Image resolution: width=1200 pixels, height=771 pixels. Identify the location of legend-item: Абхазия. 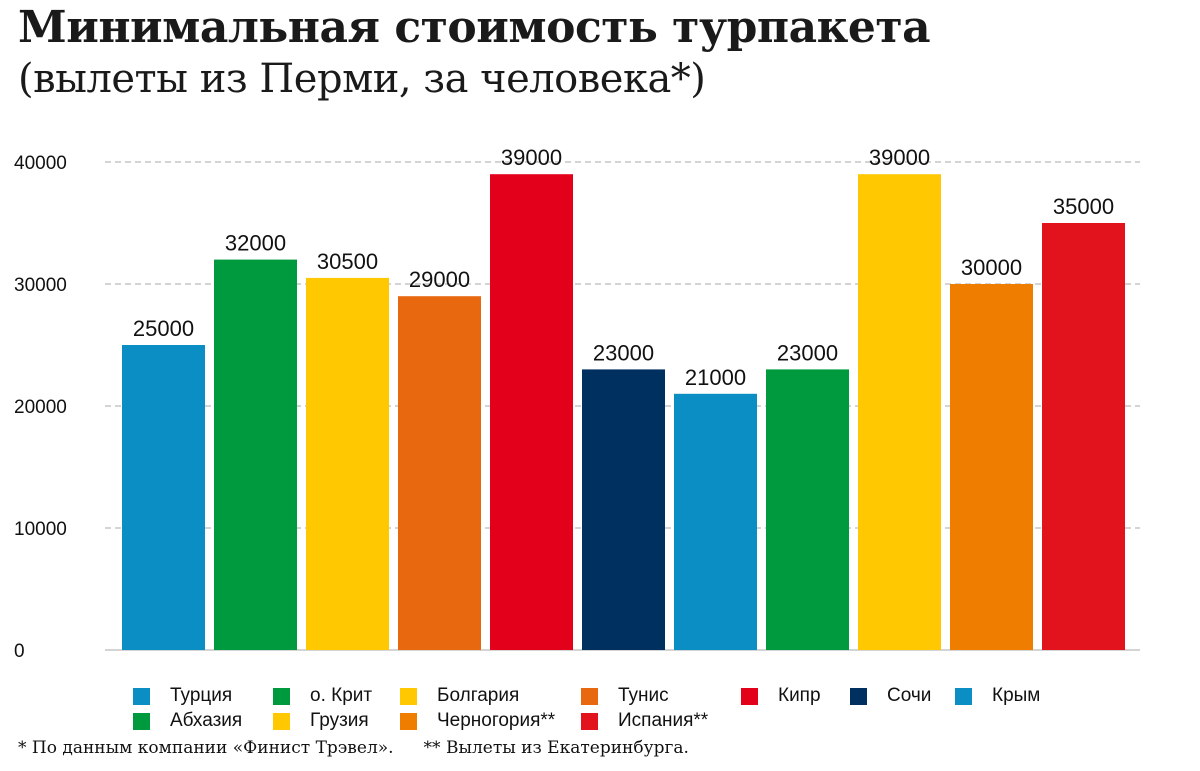
(187, 721).